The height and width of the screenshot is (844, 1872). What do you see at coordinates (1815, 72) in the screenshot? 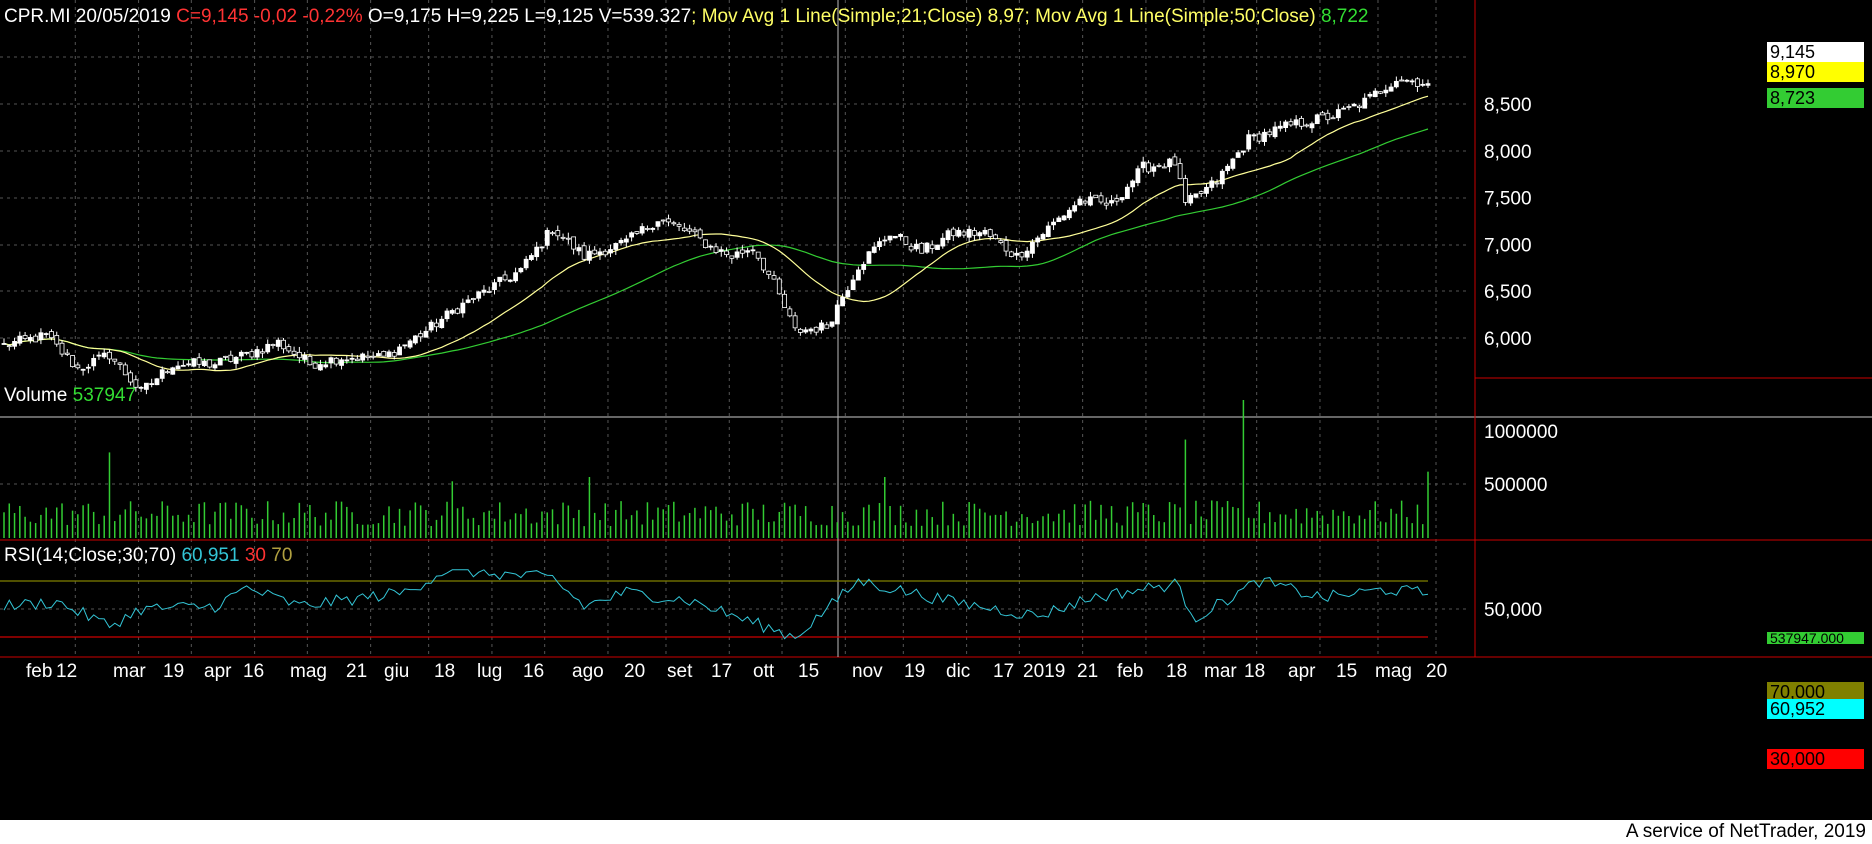
I see `ma21-price-box: 8,970` at bounding box center [1815, 72].